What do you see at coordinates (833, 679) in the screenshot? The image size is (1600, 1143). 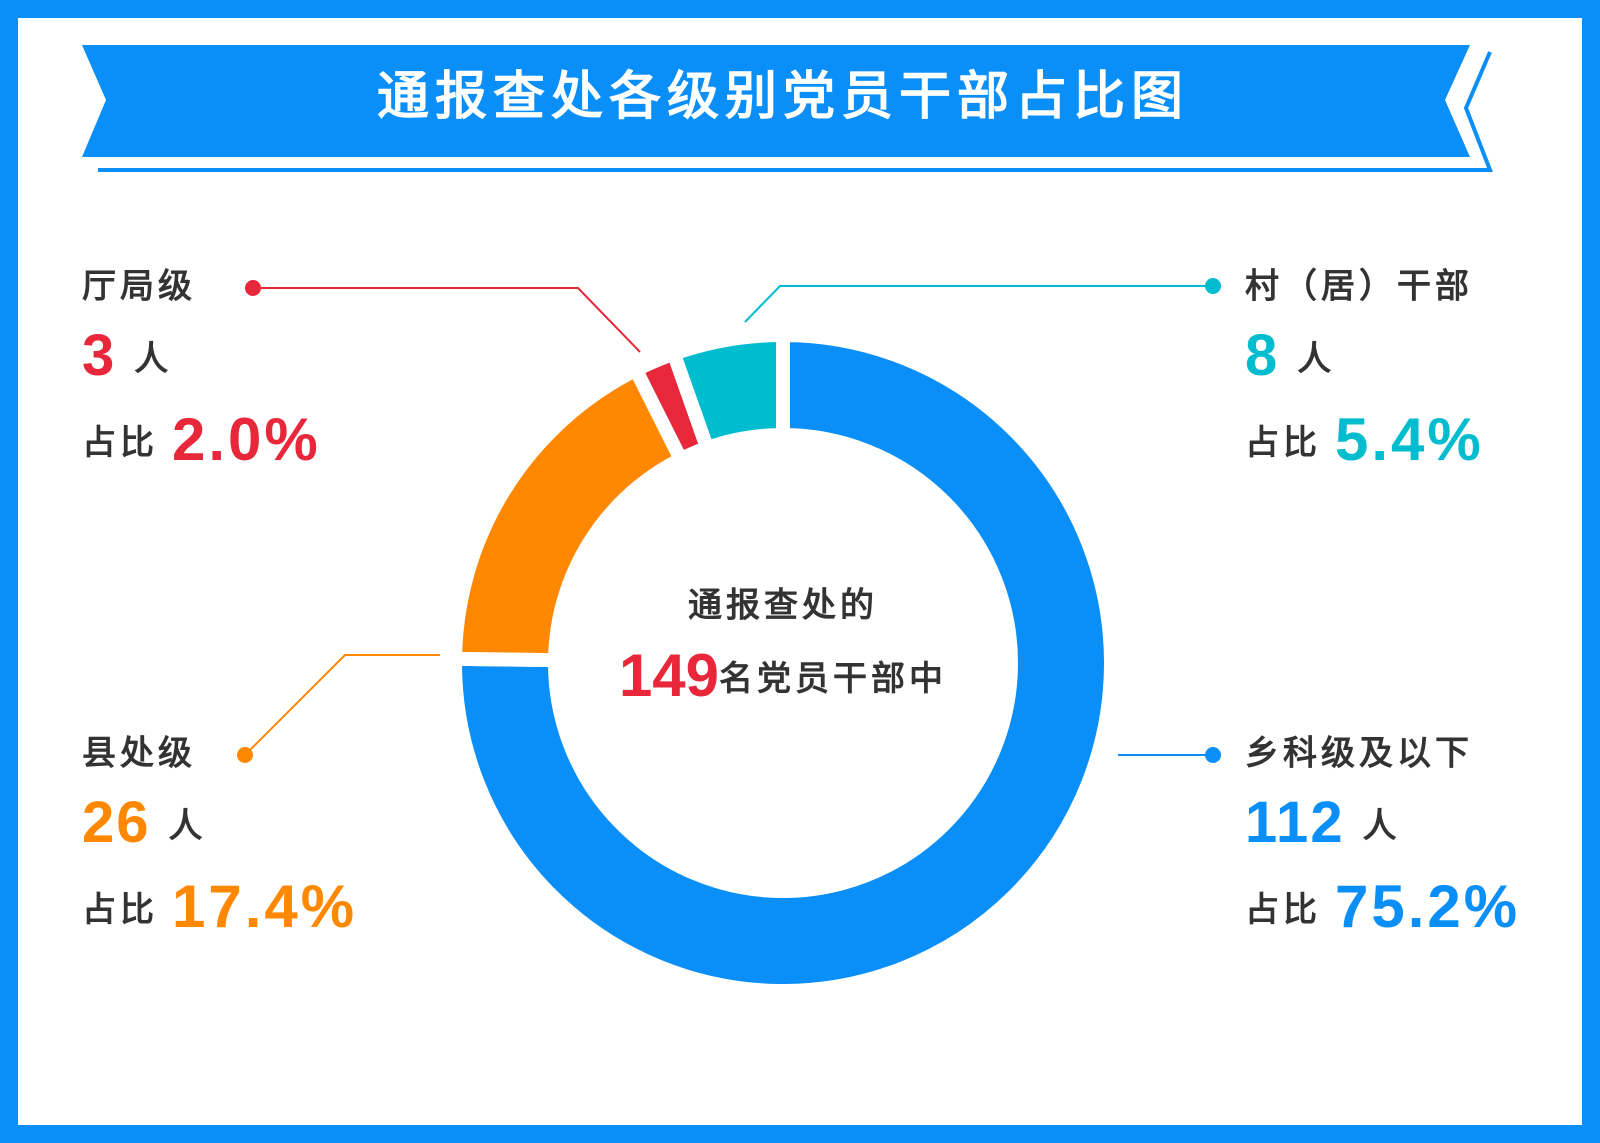 I see `center-text-2: 名党员干部中` at bounding box center [833, 679].